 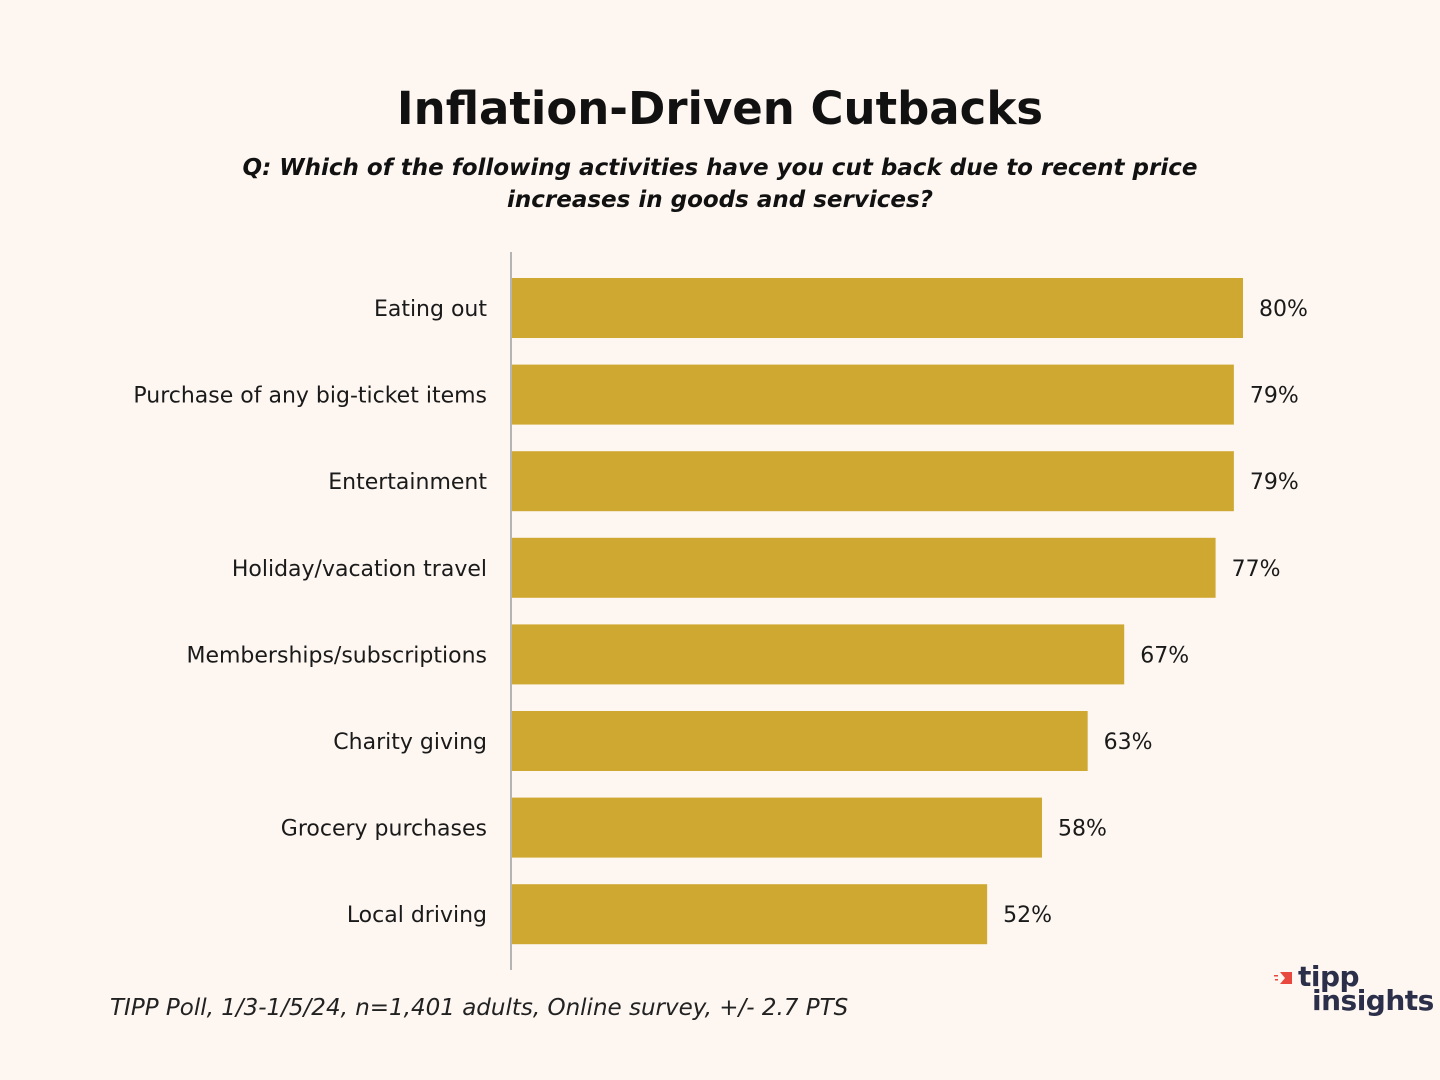 I want to click on category-label-3: Holiday/vacation travel, so click(x=359, y=569).